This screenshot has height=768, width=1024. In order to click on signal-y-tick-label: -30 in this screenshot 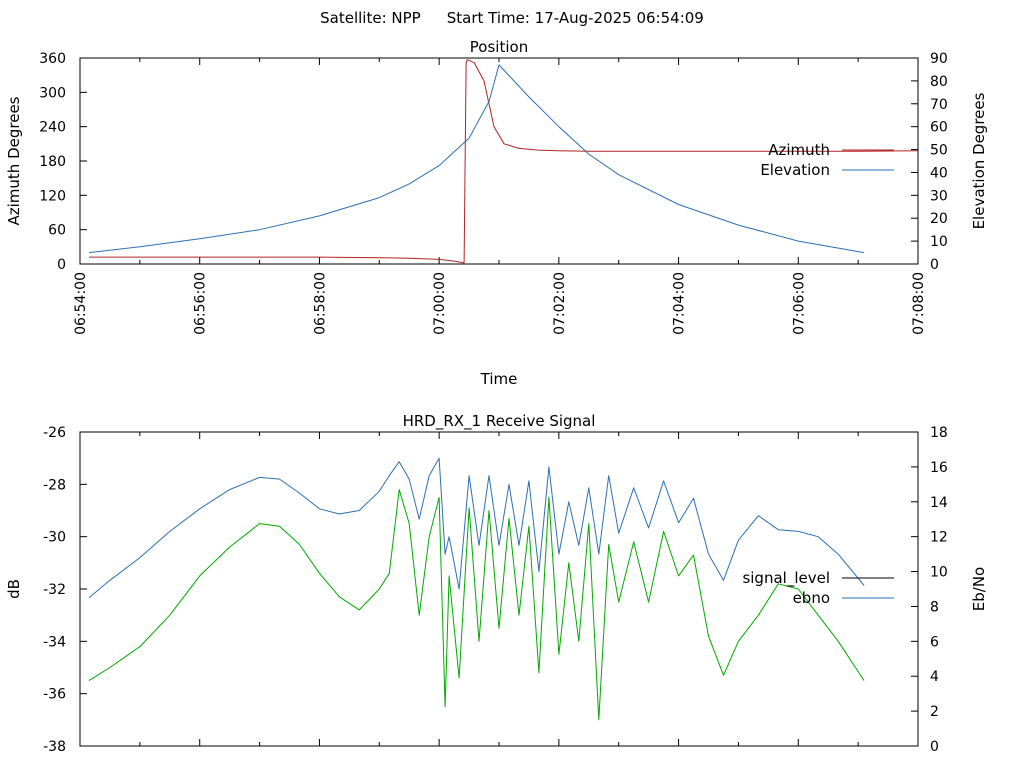, I will do `click(54, 538)`.